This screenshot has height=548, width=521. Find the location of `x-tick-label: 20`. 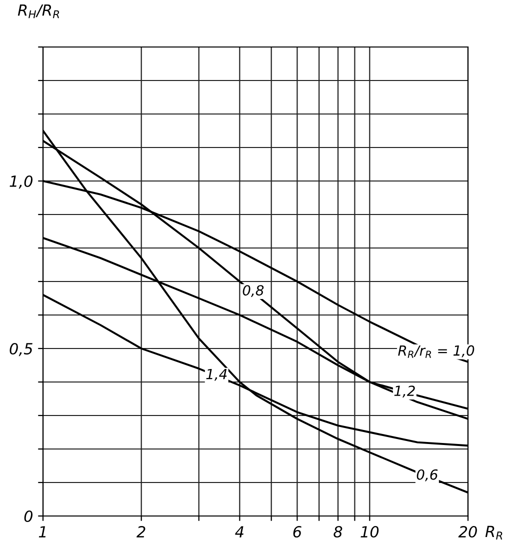

x-tick-label: 20 is located at coordinates (467, 532).